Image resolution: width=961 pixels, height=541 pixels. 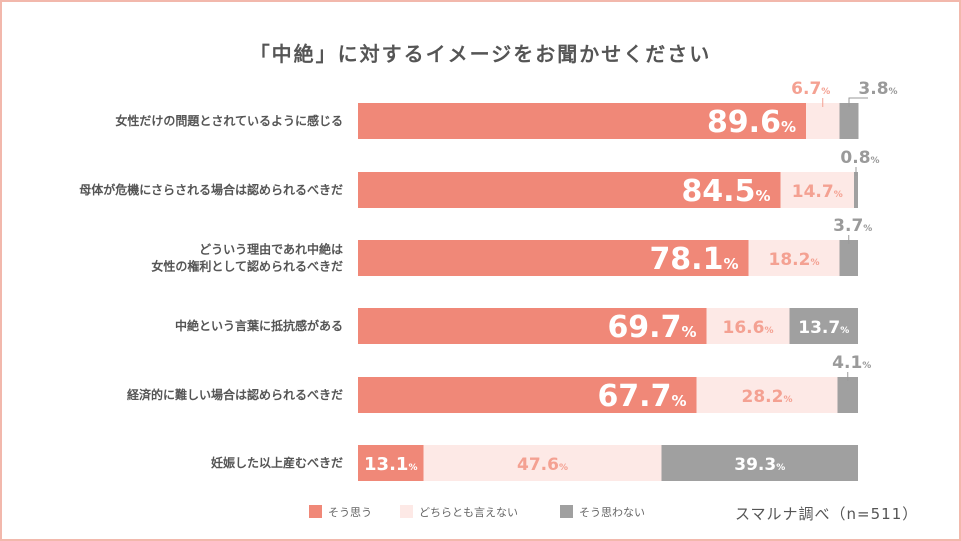 I want to click on data-label-neutral: 16.6%, so click(x=748, y=328).